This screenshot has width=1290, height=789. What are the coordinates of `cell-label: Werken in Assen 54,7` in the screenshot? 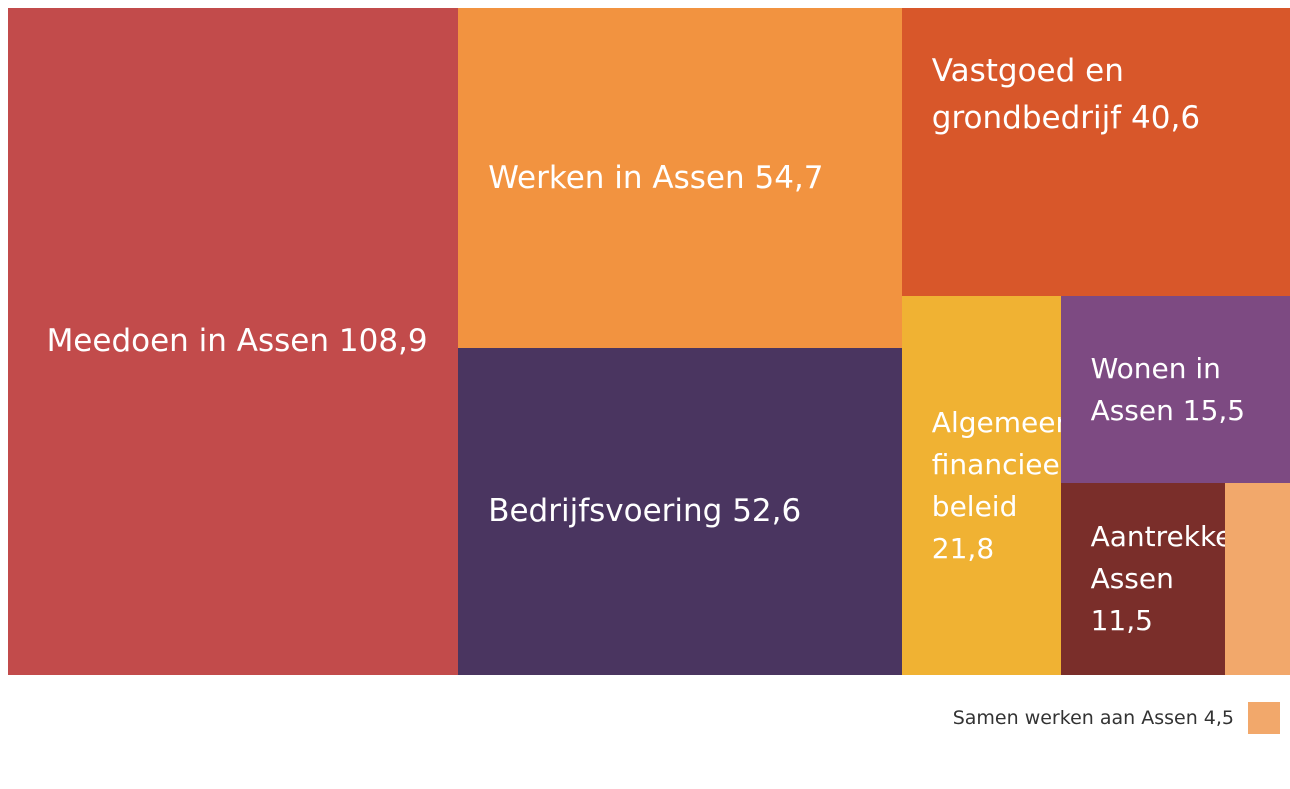 It's located at (689, 178).